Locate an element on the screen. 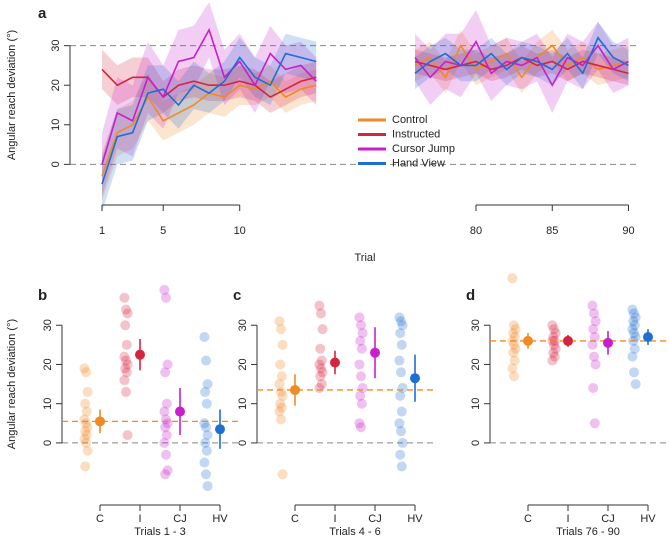  x-tick-label: 5 is located at coordinates (163, 231).